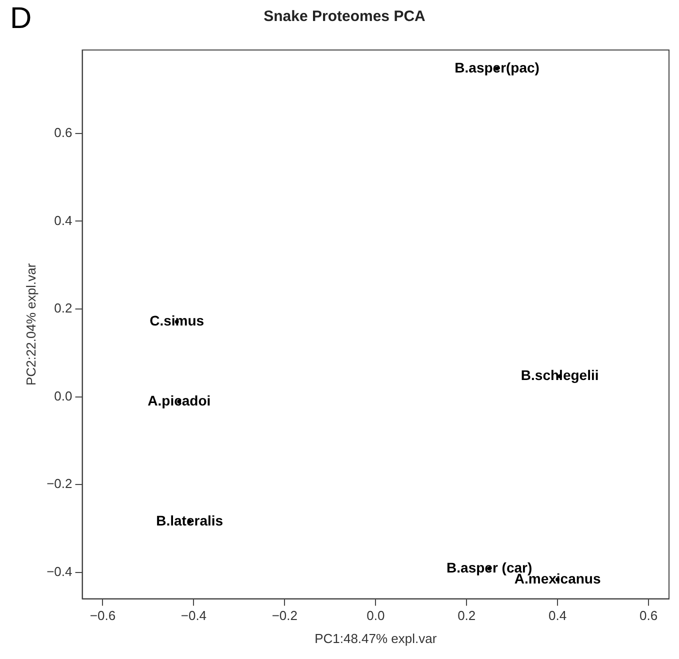 This screenshot has width=679, height=659. What do you see at coordinates (557, 616) in the screenshot?
I see `x-tick-label: 0.4` at bounding box center [557, 616].